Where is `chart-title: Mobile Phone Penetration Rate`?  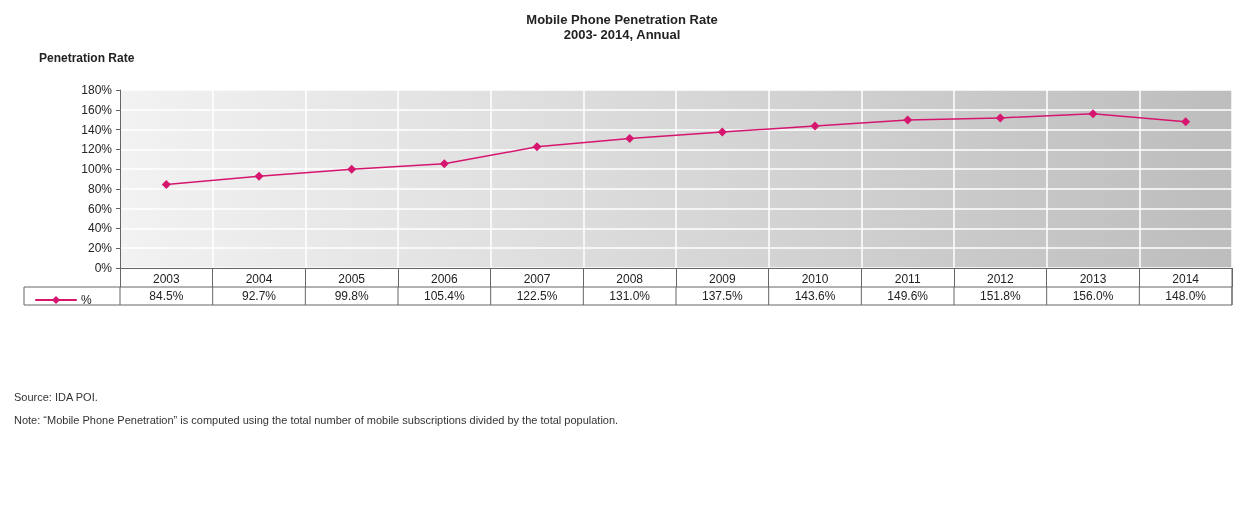
chart-title: Mobile Phone Penetration Rate is located at coordinates (622, 19).